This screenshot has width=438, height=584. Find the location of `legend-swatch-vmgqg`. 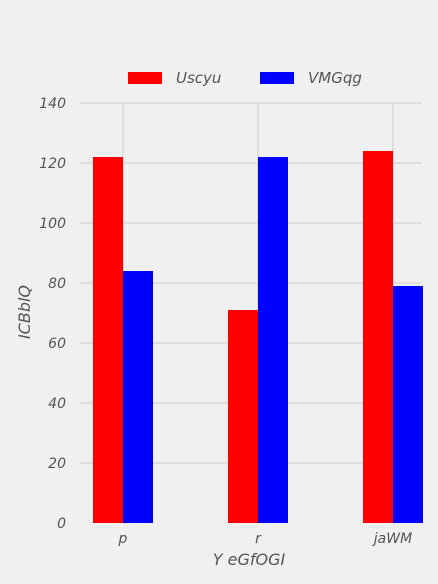

legend-swatch-vmgqg is located at coordinates (277, 78).